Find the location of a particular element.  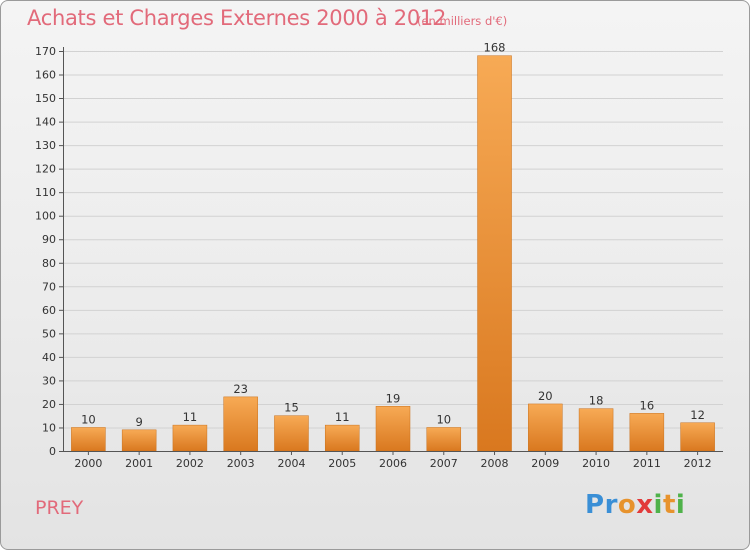

x-tick-label: 2004 is located at coordinates (291, 463).